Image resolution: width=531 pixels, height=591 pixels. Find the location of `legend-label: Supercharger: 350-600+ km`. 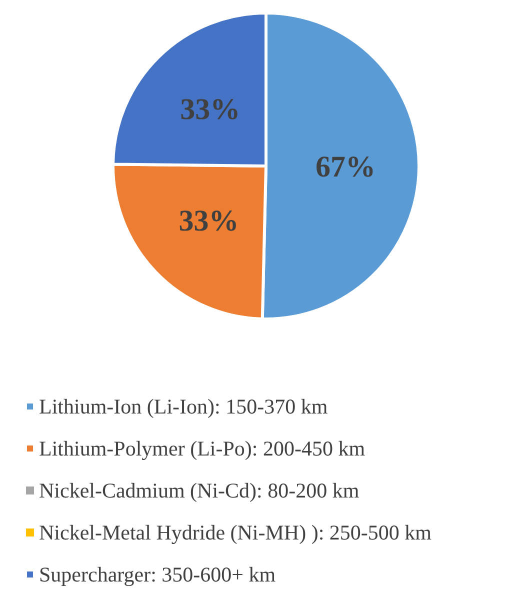

legend-label: Supercharger: 350-600+ km is located at coordinates (157, 574).